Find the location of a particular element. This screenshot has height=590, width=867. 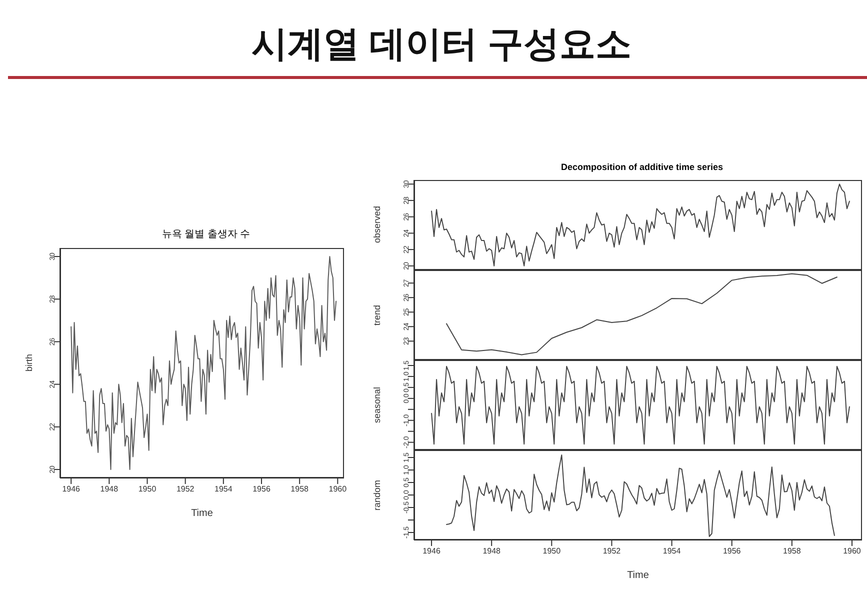

text: 시계열 데이터 구성요소 is located at coordinates (441, 44).